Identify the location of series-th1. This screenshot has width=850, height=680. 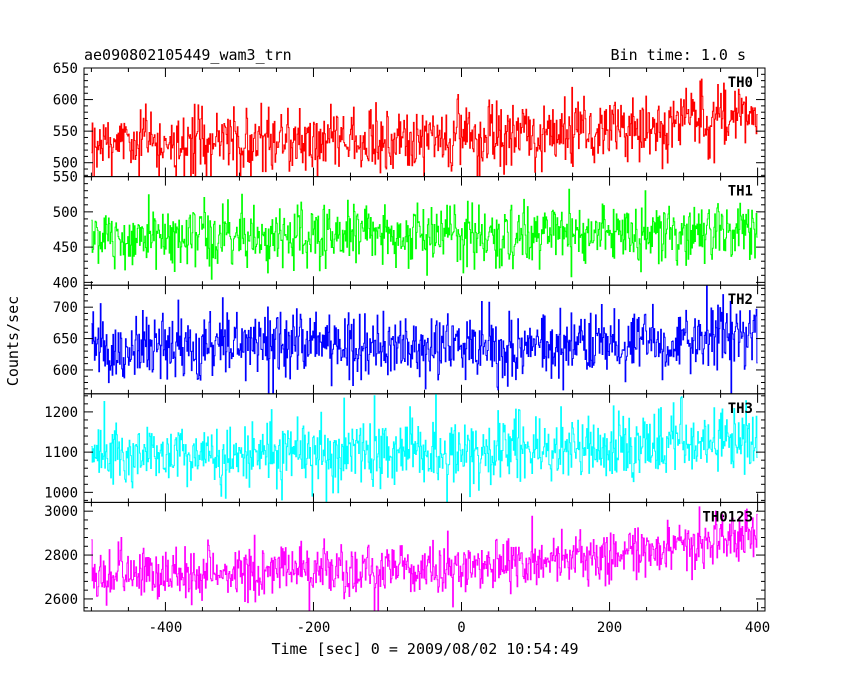
(424, 234).